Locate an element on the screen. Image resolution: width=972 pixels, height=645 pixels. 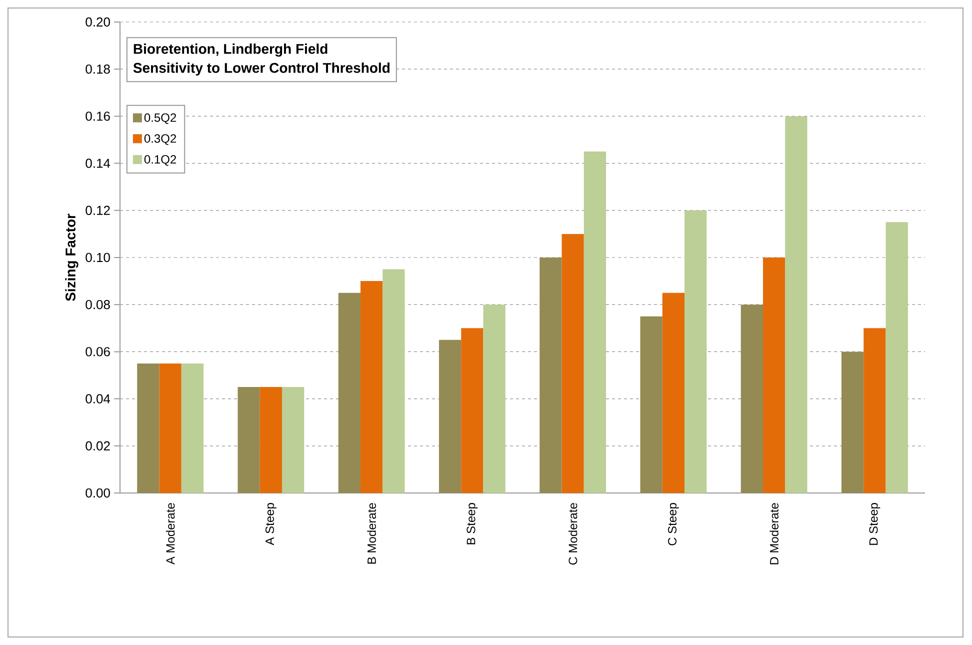
legend-label: 0.3Q2 is located at coordinates (160, 139).